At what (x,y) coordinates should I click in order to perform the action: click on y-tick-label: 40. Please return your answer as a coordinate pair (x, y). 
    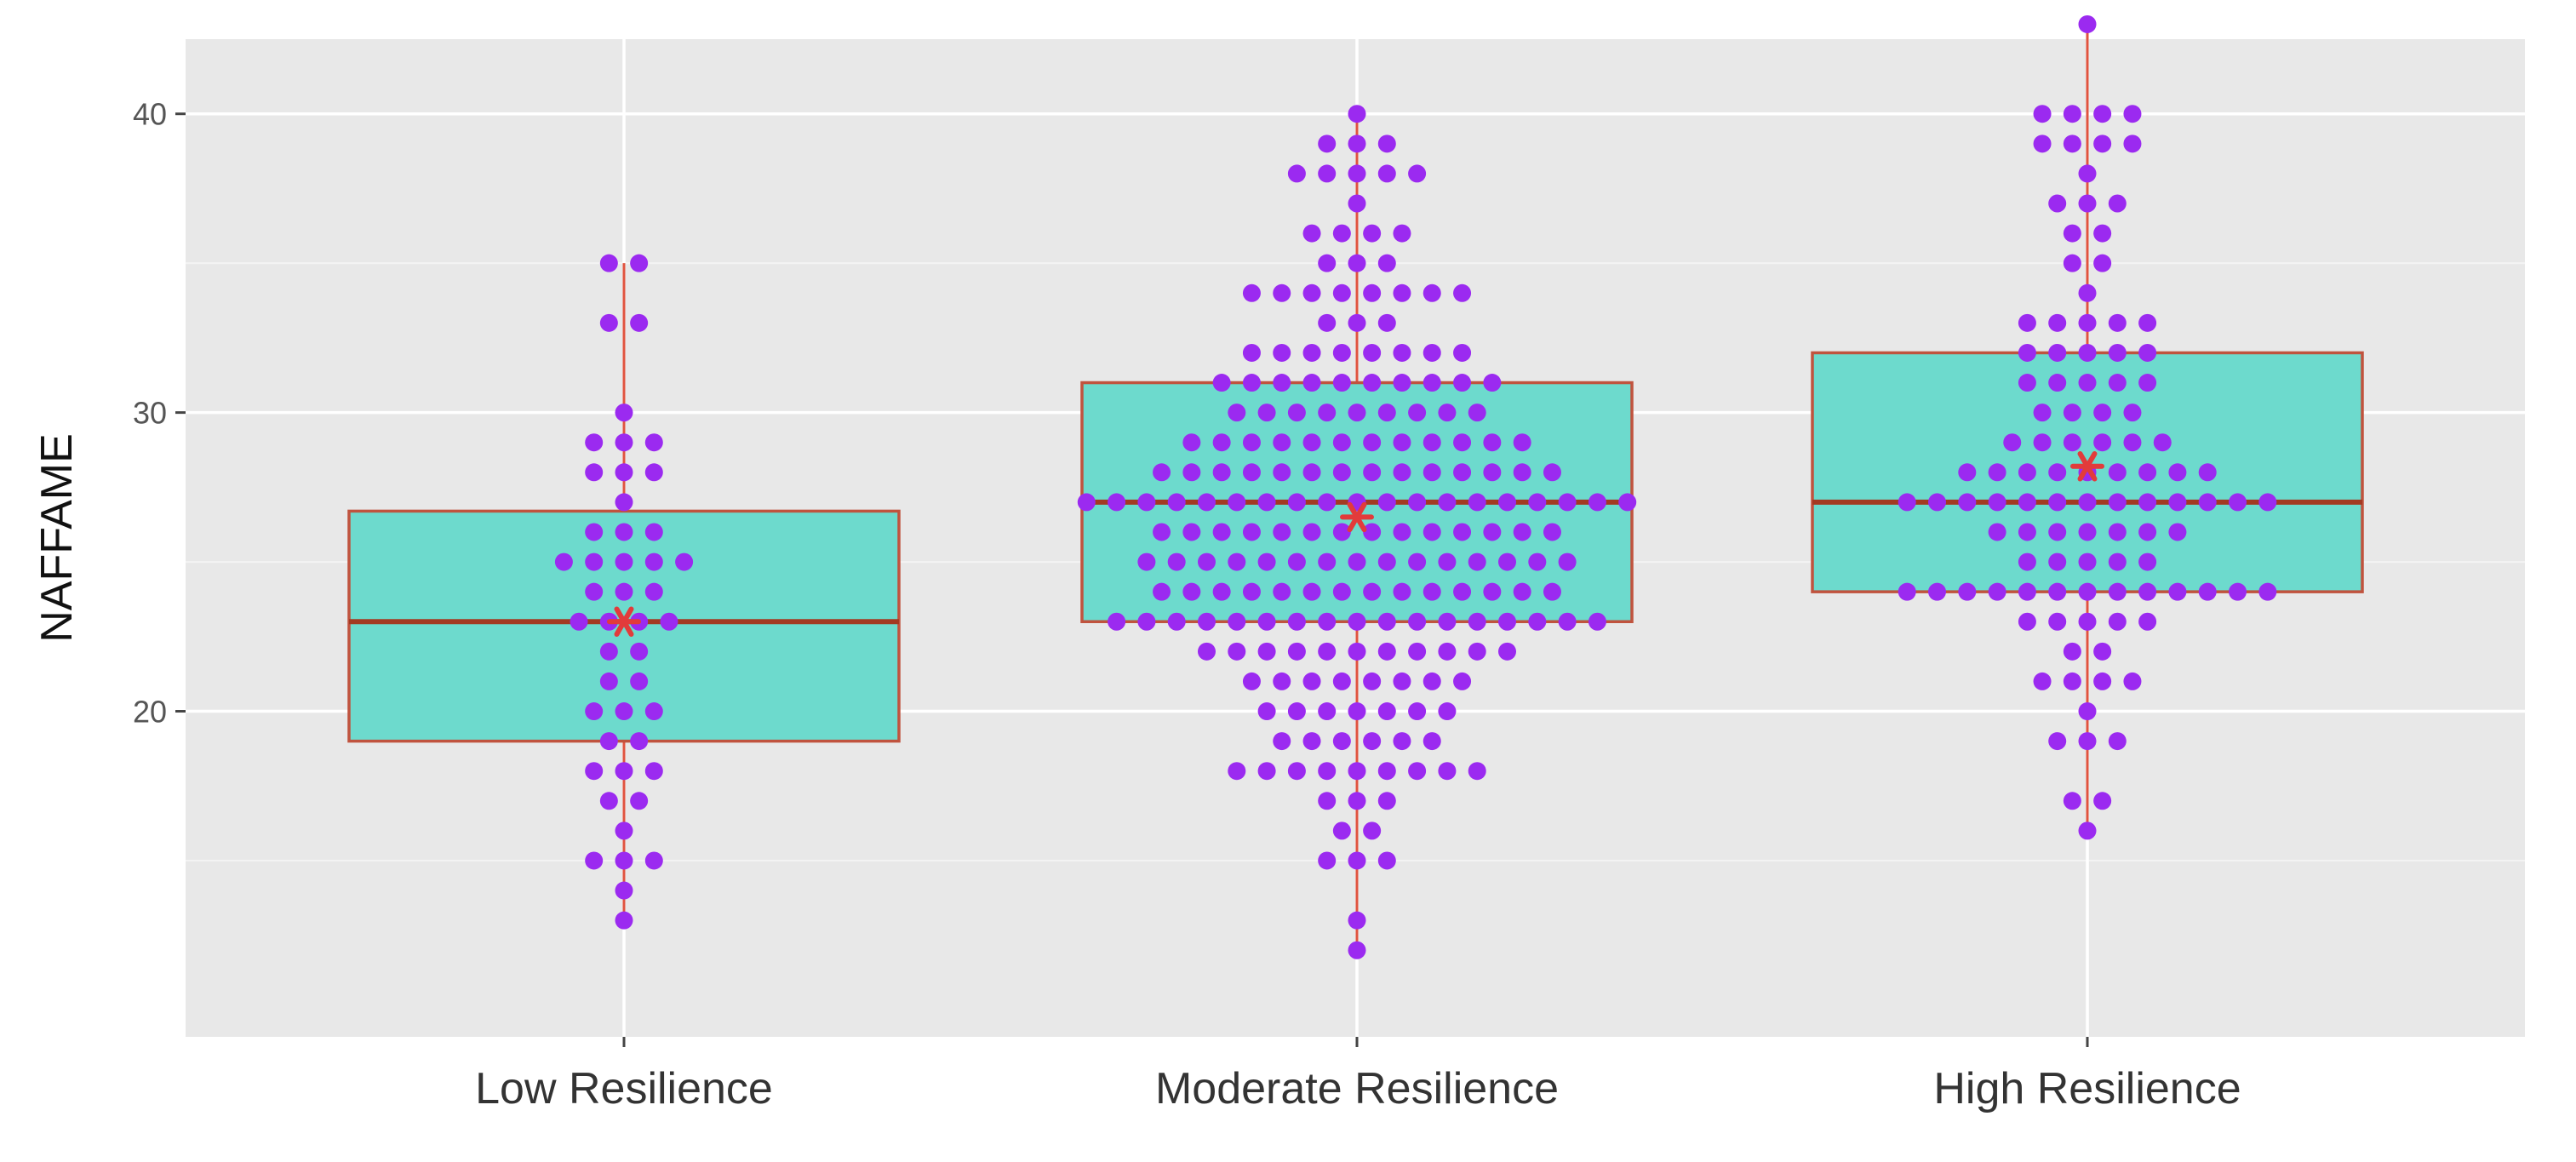
    Looking at the image, I should click on (150, 114).